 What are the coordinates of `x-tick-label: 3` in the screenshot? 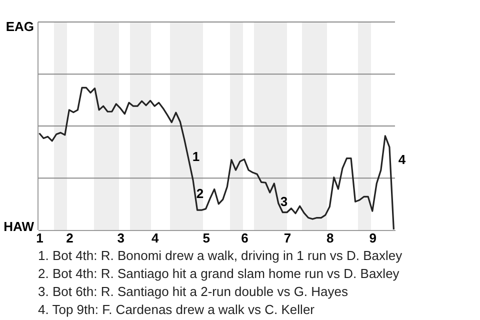 It's located at (121, 238).